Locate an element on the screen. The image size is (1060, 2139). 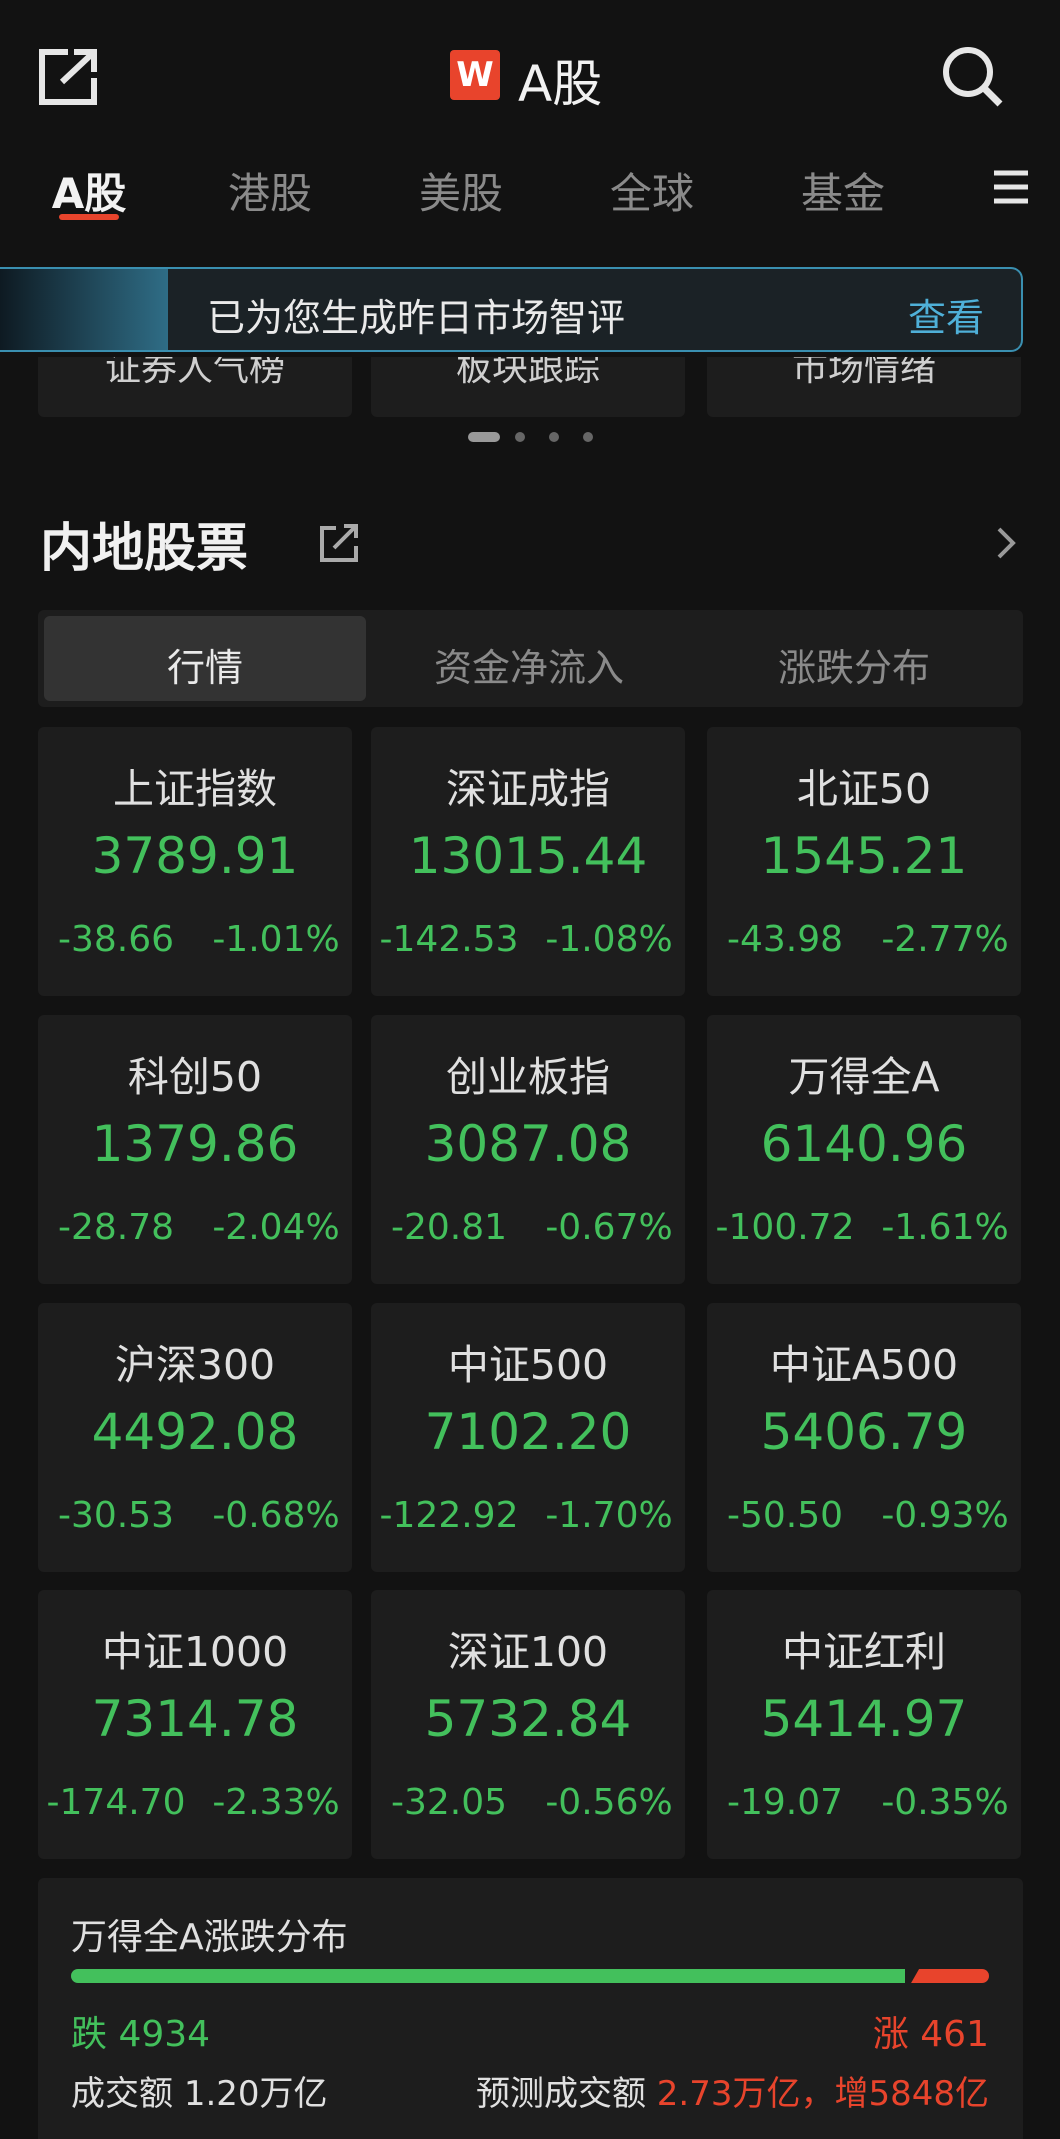
index-change: -32.05 is located at coordinates (449, 1802).